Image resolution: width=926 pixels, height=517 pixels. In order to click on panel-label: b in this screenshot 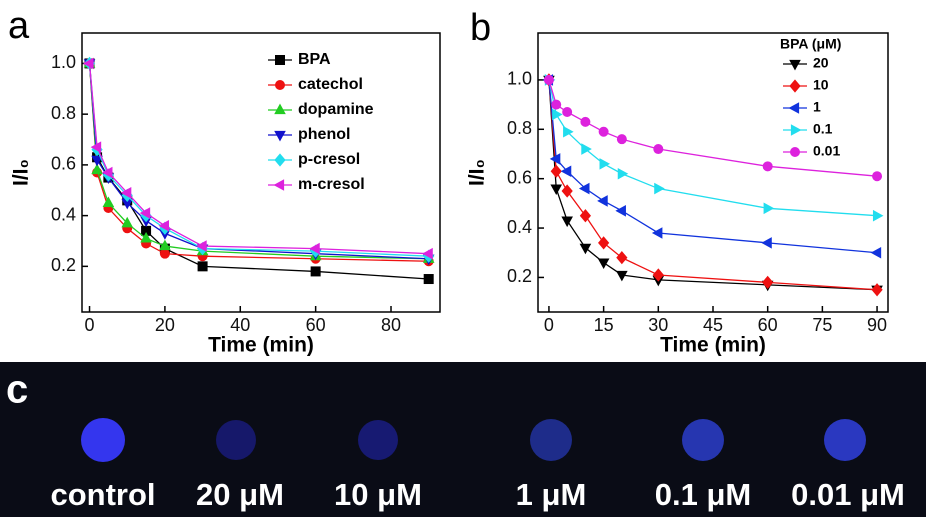, I will do `click(480, 28)`.